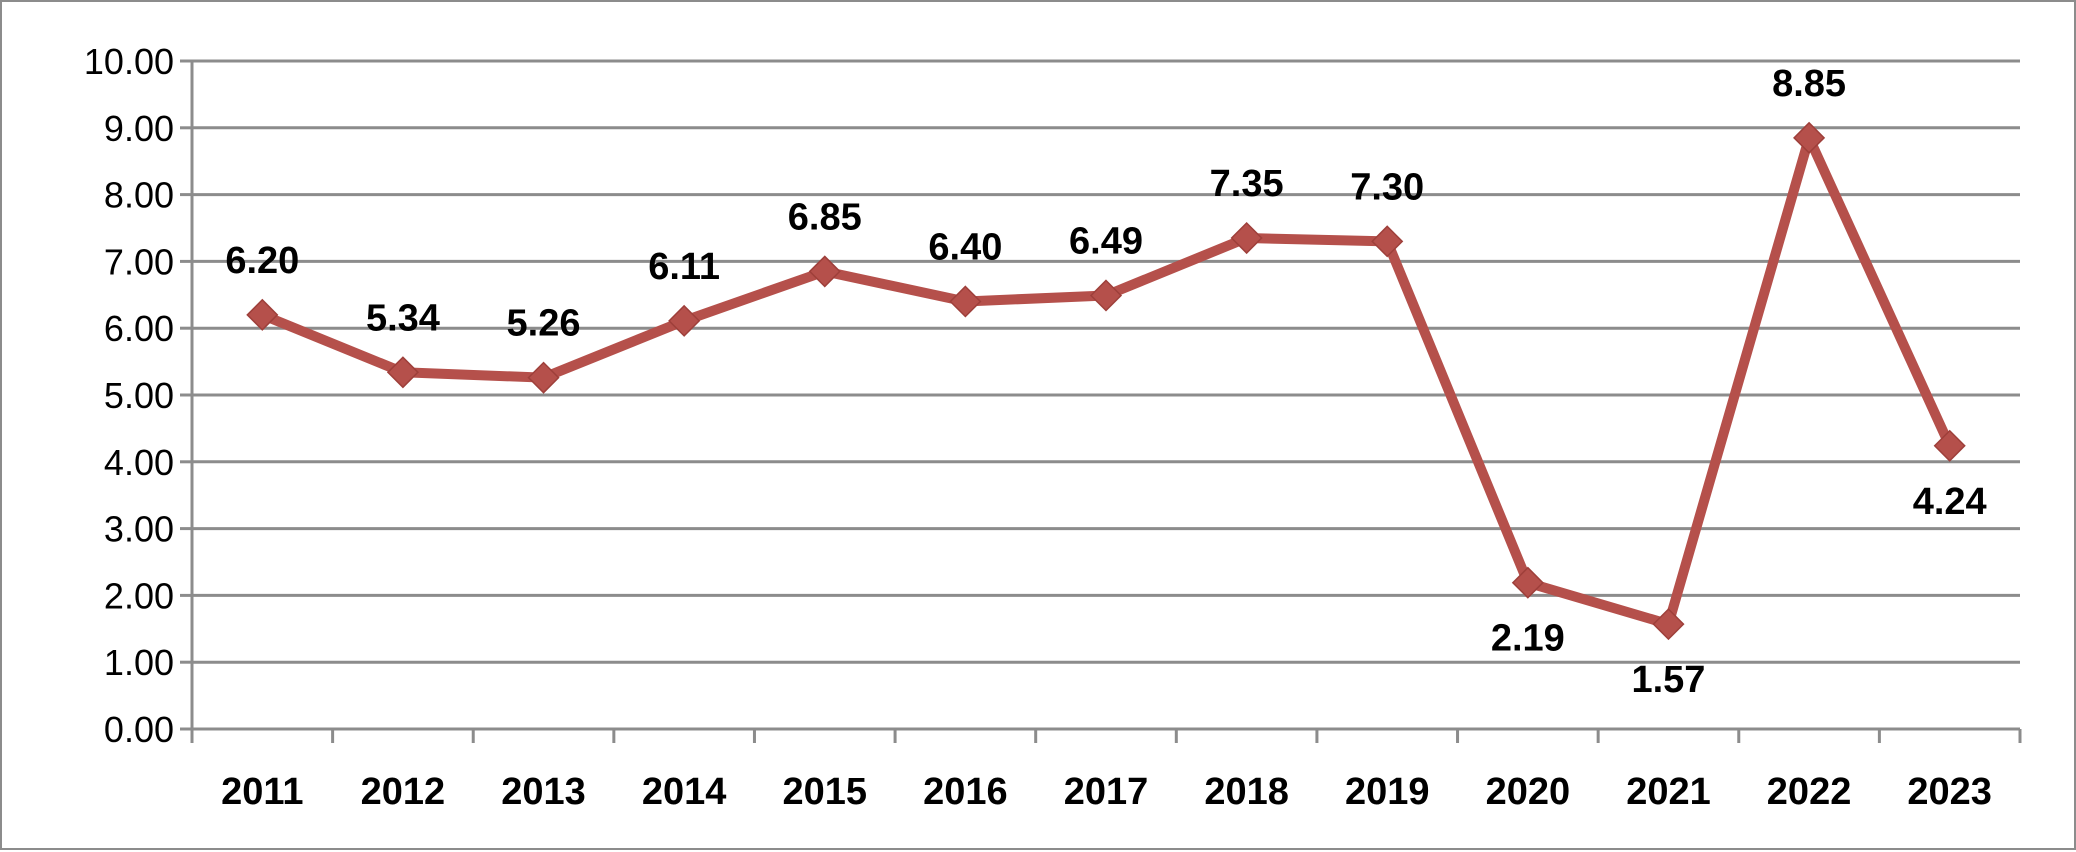  Describe the element at coordinates (965, 792) in the screenshot. I see `x-tick-label: 2016` at that location.